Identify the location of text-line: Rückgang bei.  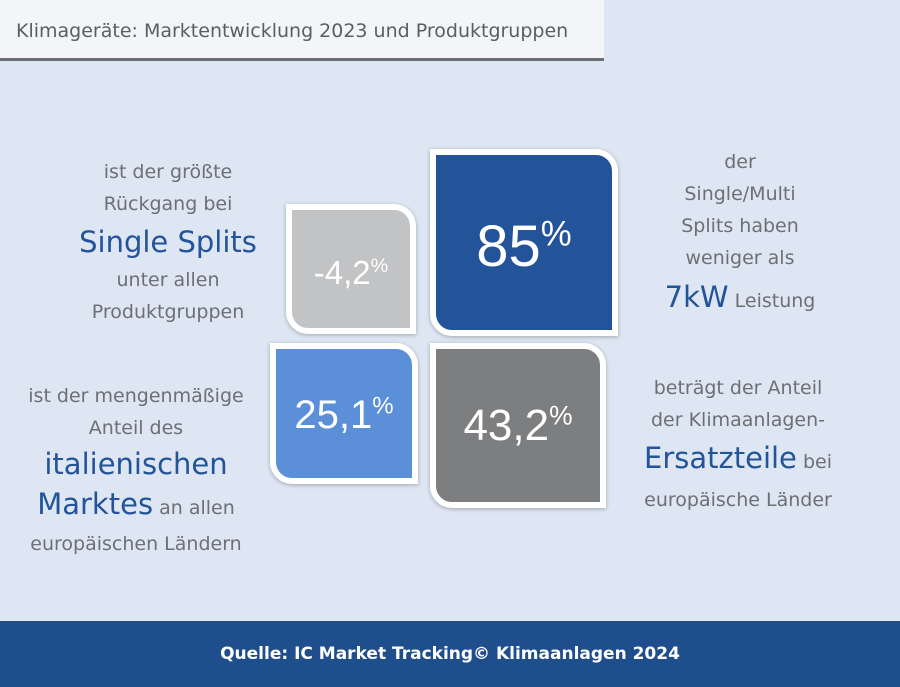
(168, 204).